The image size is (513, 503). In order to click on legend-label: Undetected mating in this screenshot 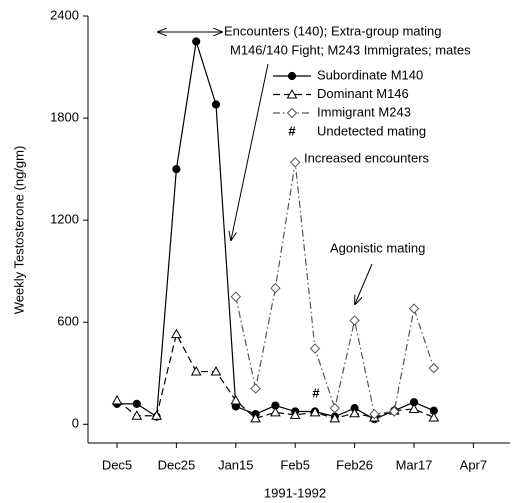, I will do `click(371, 130)`.